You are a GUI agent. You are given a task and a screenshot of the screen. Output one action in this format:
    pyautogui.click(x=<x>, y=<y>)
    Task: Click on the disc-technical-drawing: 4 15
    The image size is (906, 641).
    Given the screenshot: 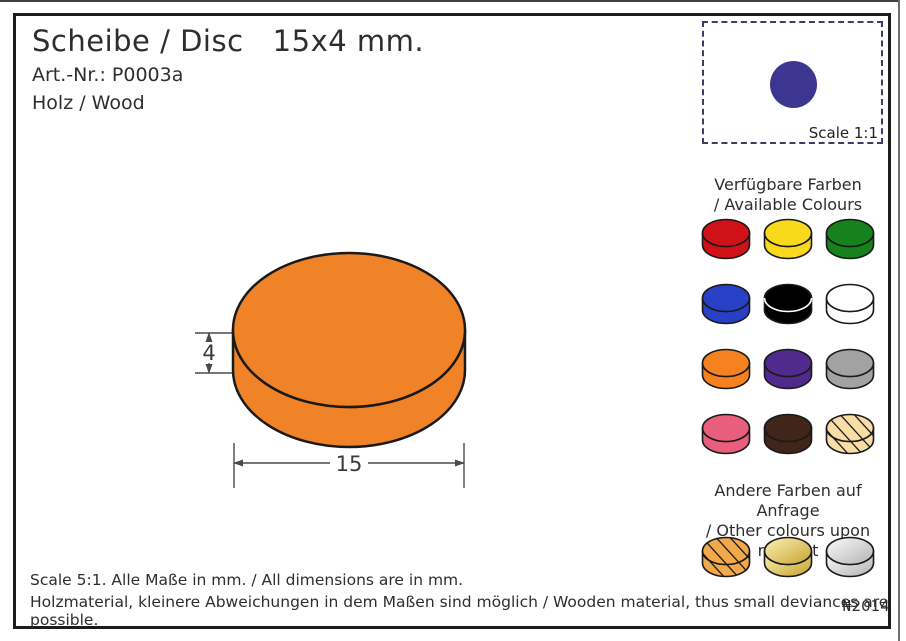 What is the action you would take?
    pyautogui.click(x=331, y=369)
    